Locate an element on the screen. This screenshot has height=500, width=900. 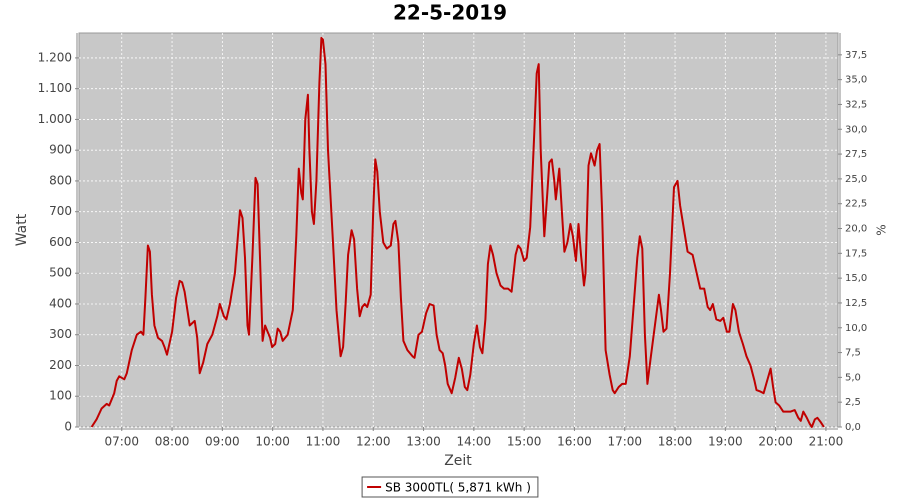
y2-tick-label: 27,5 is located at coordinates (856, 154).